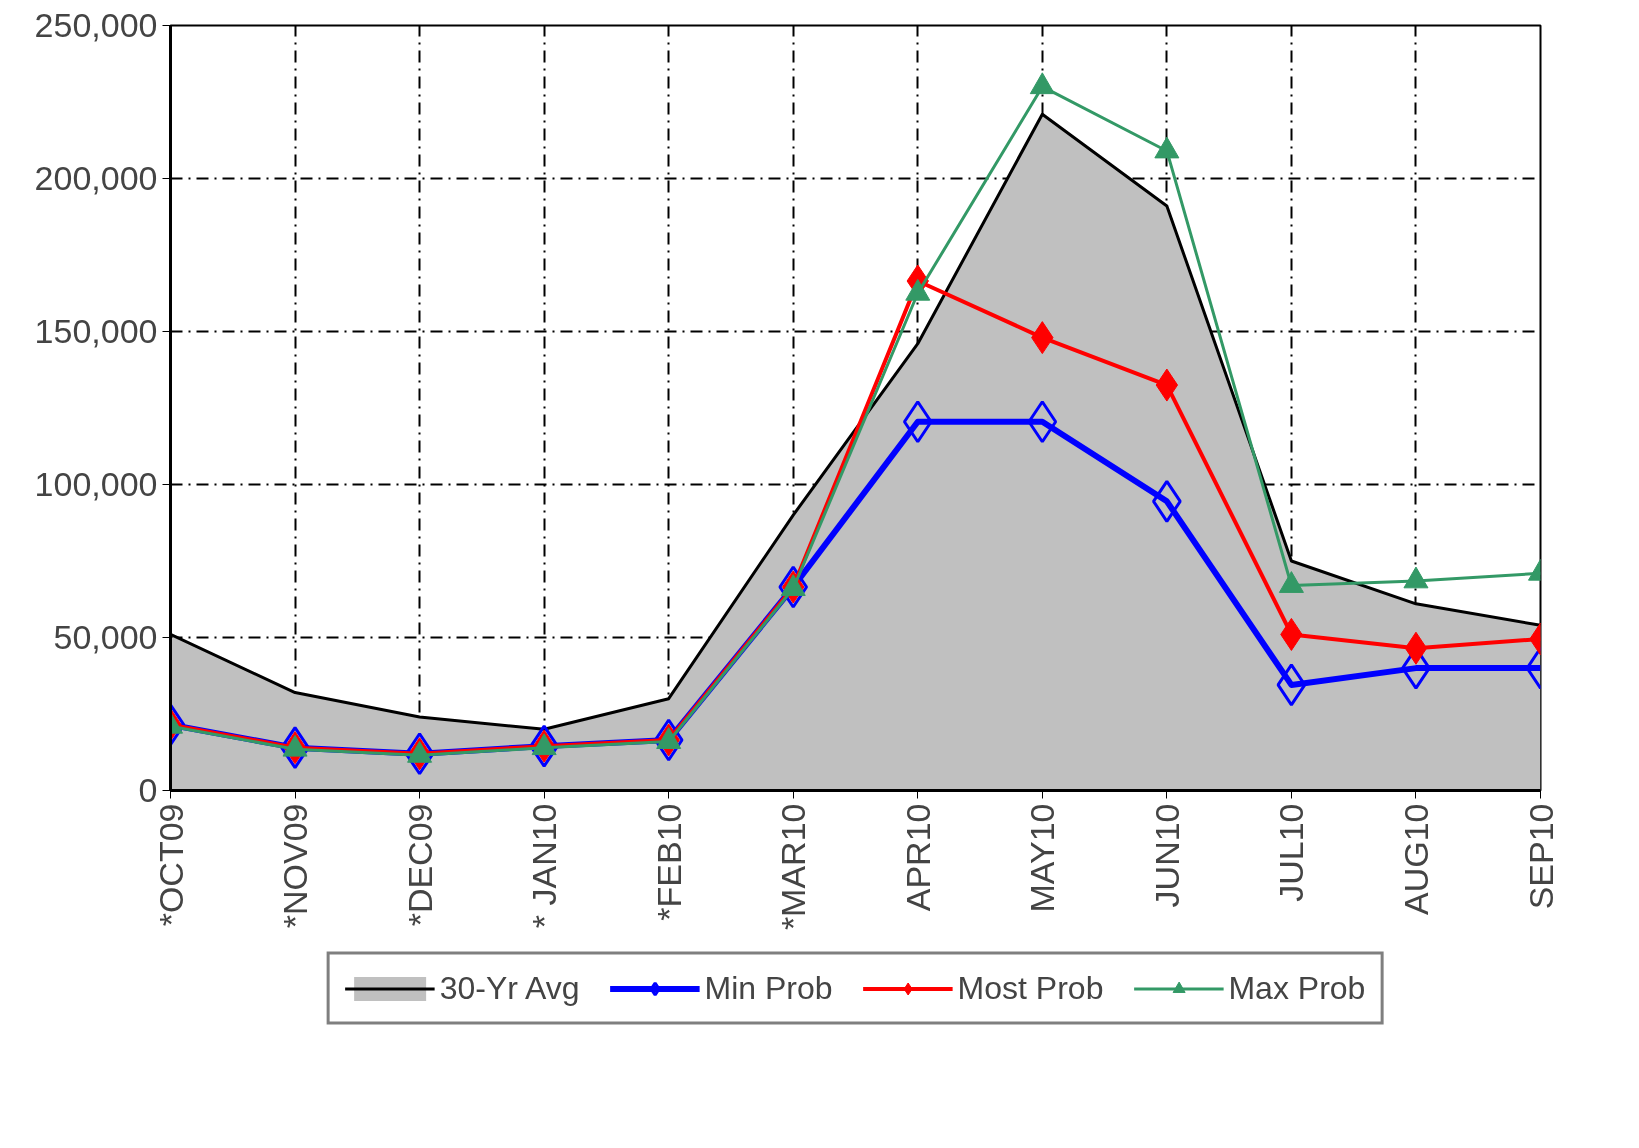  Describe the element at coordinates (96, 178) in the screenshot. I see `y-tick-label: 200,000` at that location.